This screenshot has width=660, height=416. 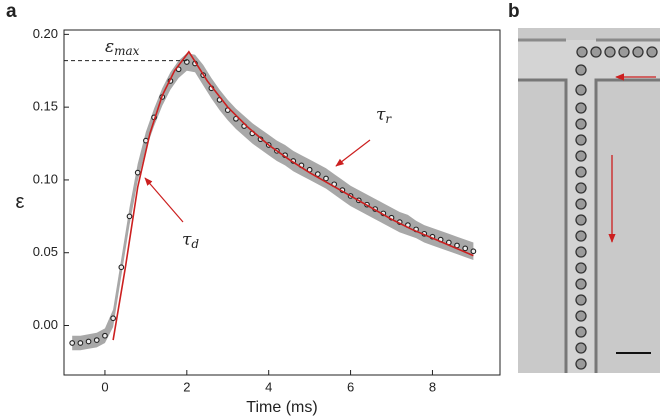 I want to click on x-tick-label: 8, so click(x=432, y=386).